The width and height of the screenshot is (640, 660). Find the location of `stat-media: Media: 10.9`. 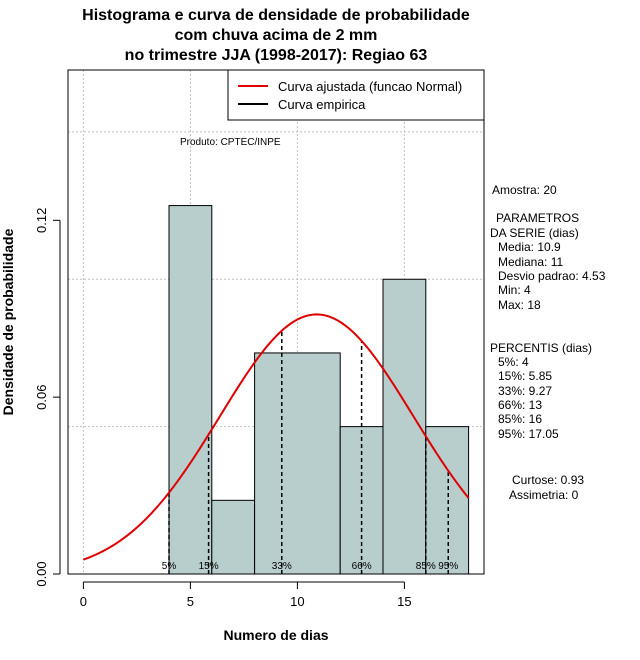

stat-media: Media: 10.9 is located at coordinates (529, 247).